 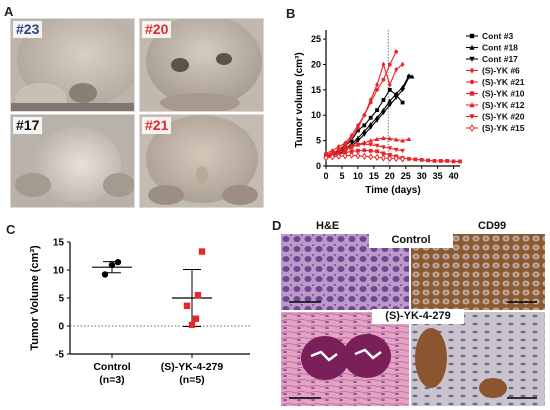 What do you see at coordinates (35, 298) in the screenshot?
I see `y-axis-label: Tumor Volume (cm³)` at bounding box center [35, 298].